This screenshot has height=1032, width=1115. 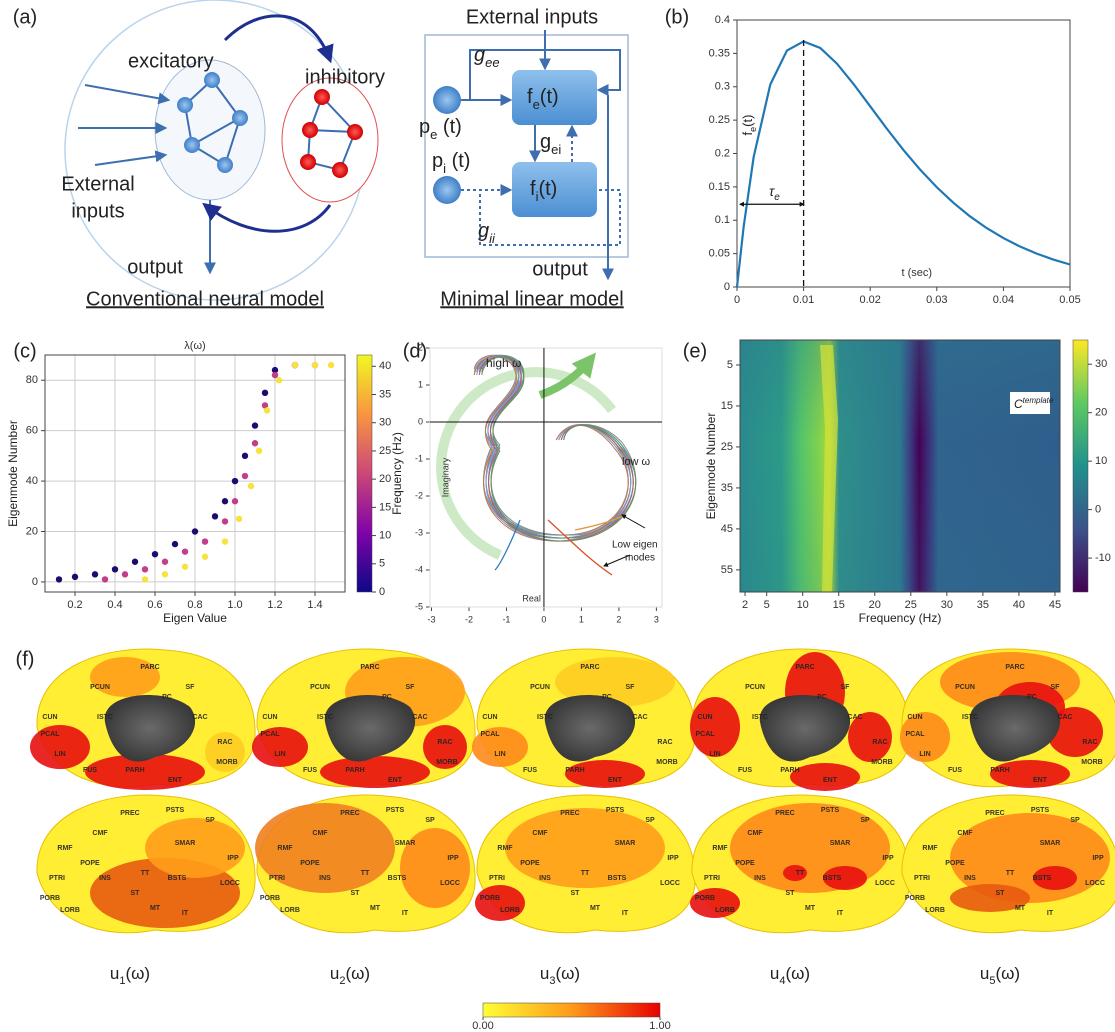 I want to click on region-label: PCUN, so click(x=965, y=687).